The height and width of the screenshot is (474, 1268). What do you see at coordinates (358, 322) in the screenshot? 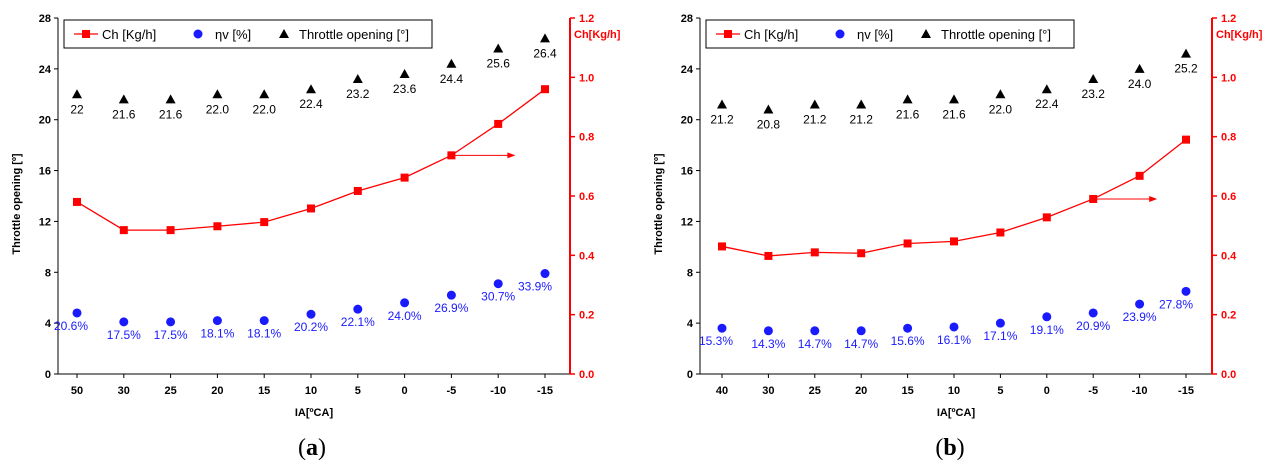
I see `eta-data-label: 22.1%` at bounding box center [358, 322].